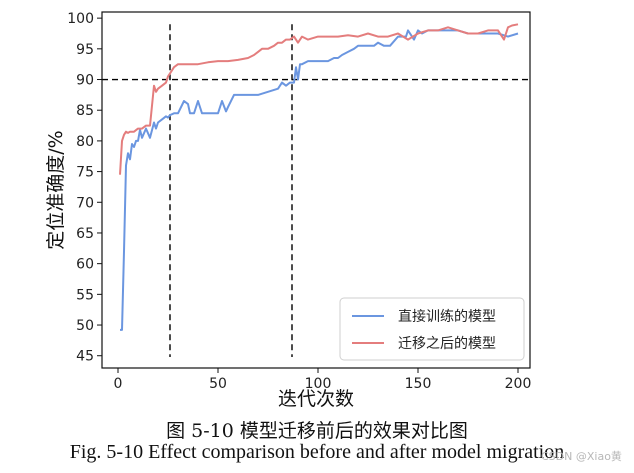 This screenshot has height=473, width=634. Describe the element at coordinates (447, 344) in the screenshot. I see `legend-label-transfer: 迁移之后的模型` at that location.